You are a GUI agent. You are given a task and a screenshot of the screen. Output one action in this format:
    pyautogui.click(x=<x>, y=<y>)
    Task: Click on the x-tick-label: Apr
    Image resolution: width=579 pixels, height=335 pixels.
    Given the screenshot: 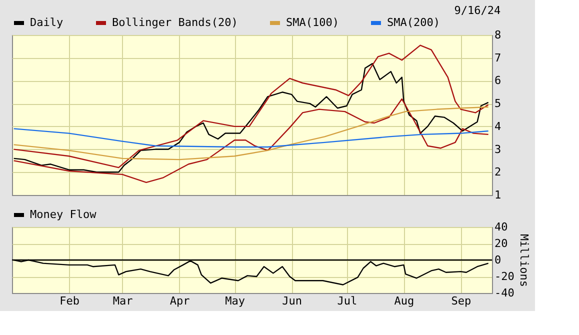 What is the action you would take?
    pyautogui.click(x=180, y=301)
    